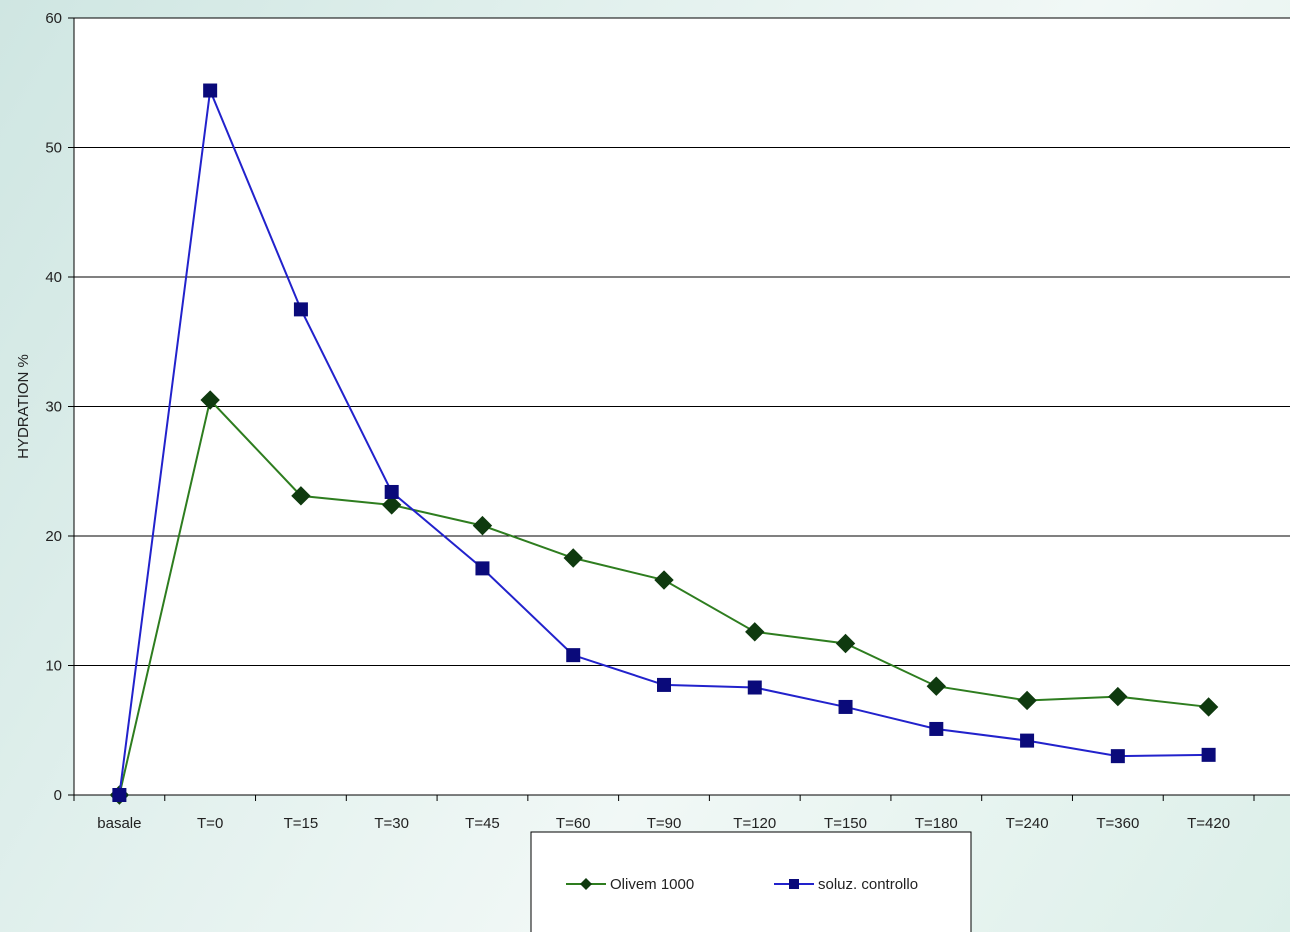 This screenshot has width=1290, height=932. Describe the element at coordinates (845, 823) in the screenshot. I see `x-tick-label: T=150` at that location.